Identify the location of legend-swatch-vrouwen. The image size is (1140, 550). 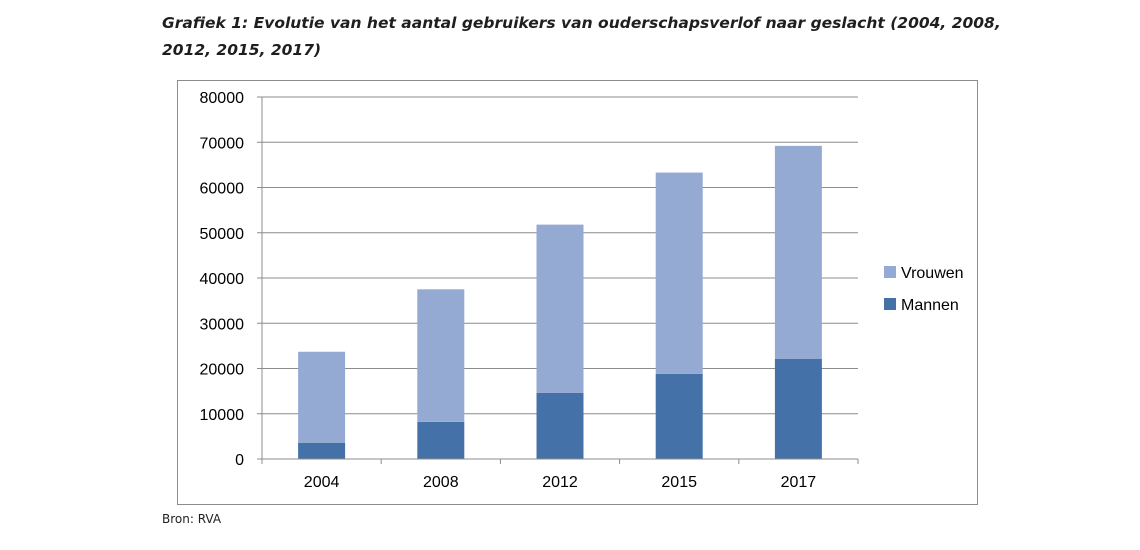
(890, 272).